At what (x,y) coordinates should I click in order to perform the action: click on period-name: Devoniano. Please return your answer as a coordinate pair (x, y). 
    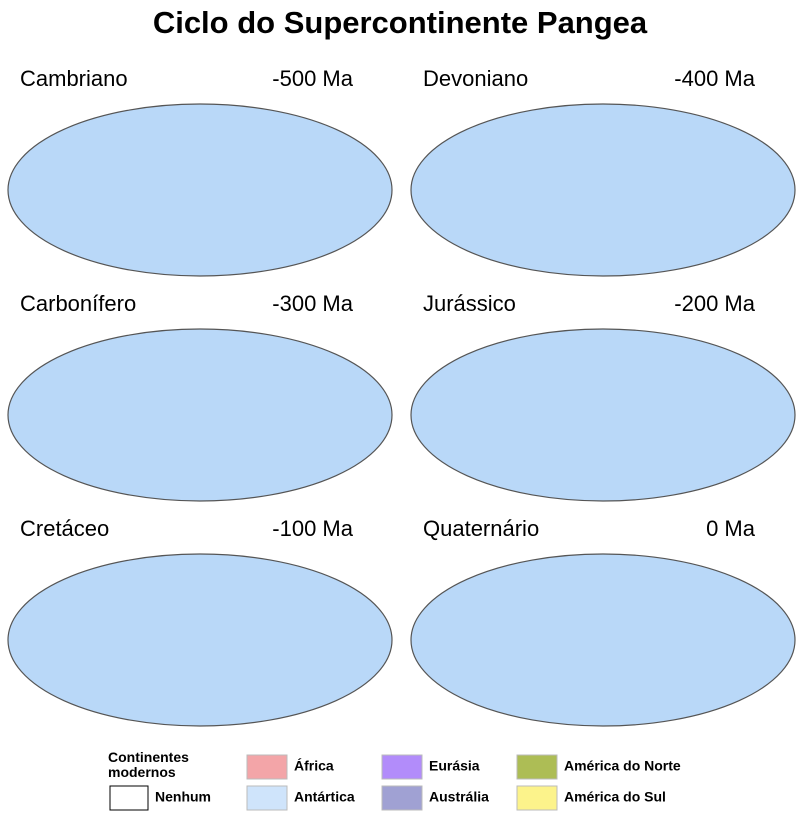
    Looking at the image, I should click on (475, 78).